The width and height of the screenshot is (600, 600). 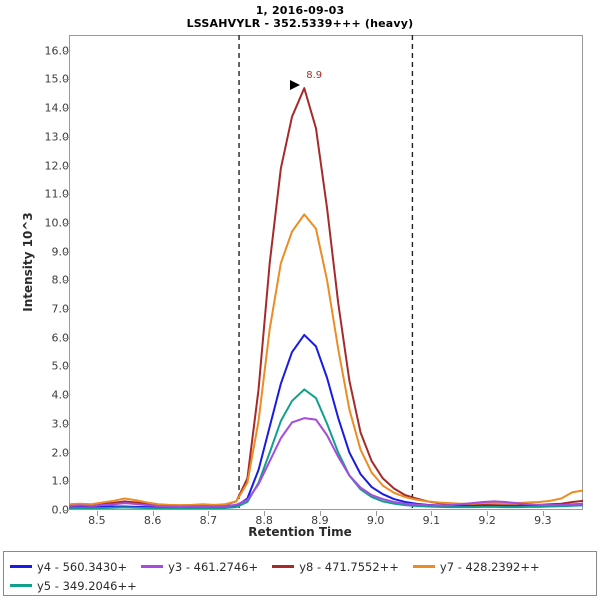 What do you see at coordinates (82, 566) in the screenshot?
I see `legend-label: y4 - 560.3430+` at bounding box center [82, 566].